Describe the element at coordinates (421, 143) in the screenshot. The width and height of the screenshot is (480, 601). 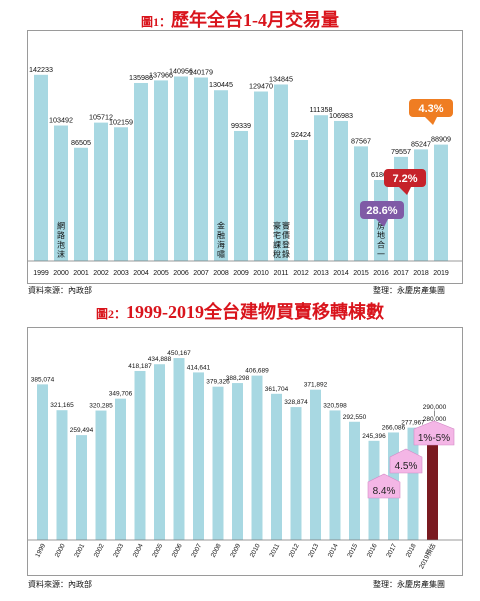
I see `bar-value-label: 85247` at that location.